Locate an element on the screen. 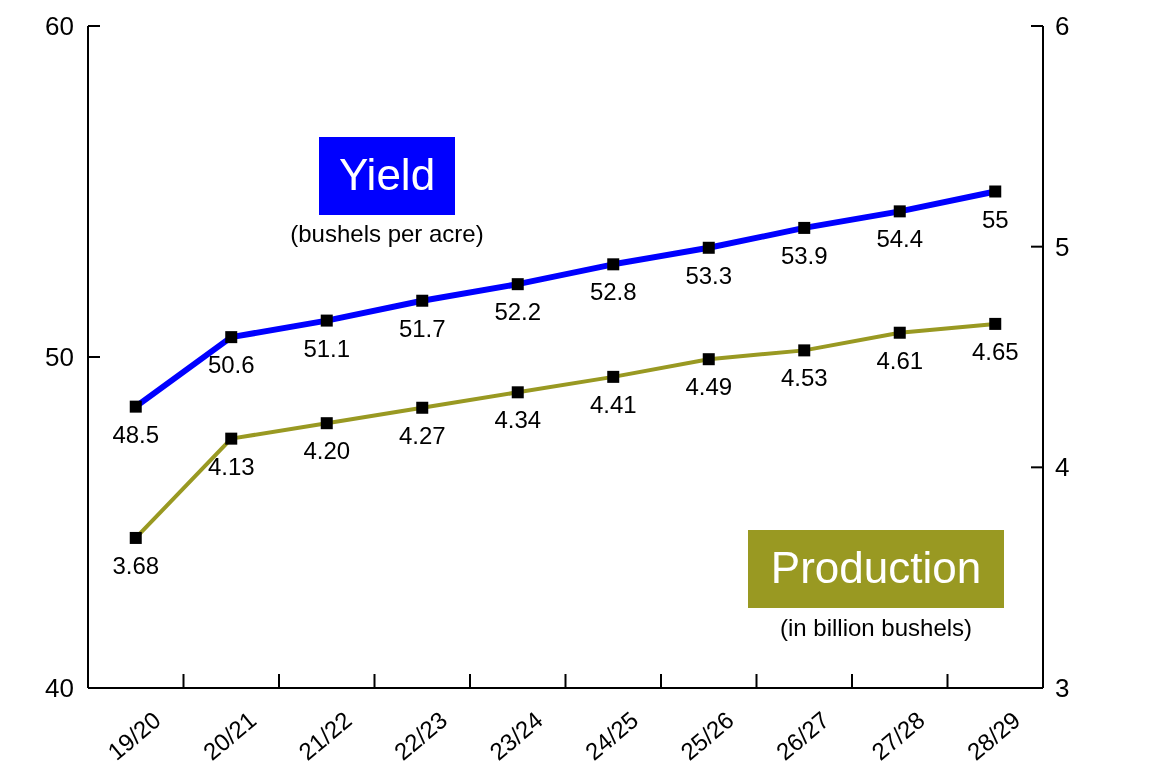 The height and width of the screenshot is (783, 1155). data-label: 51.1 is located at coordinates (327, 348).